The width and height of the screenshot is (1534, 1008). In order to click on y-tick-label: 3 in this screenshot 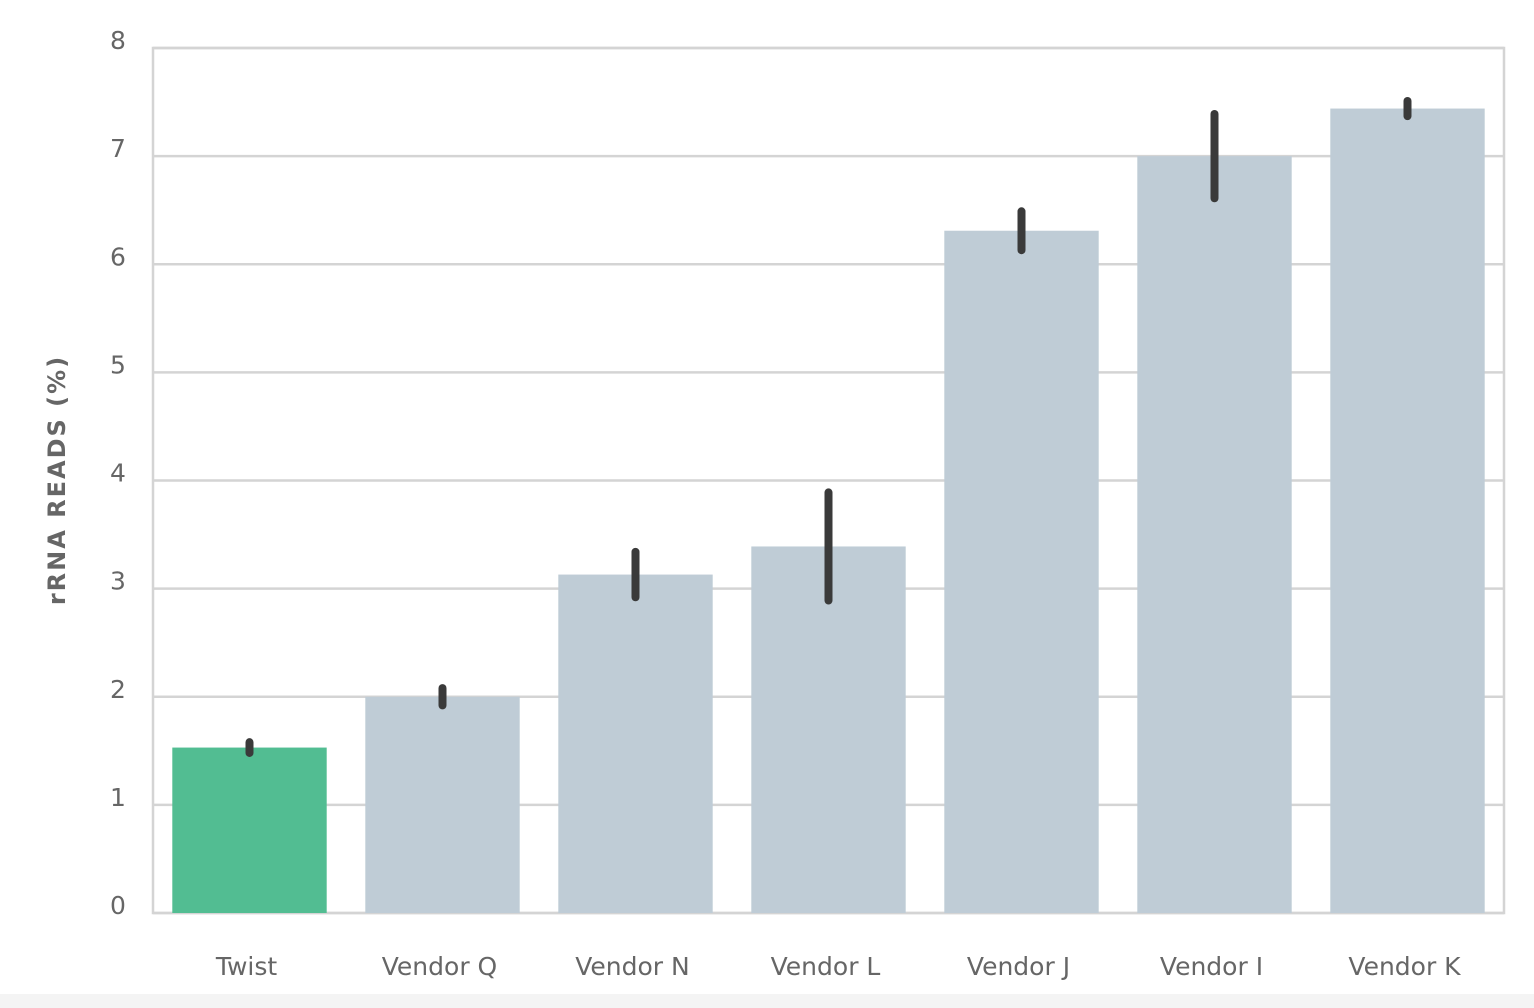, I will do `click(118, 581)`.